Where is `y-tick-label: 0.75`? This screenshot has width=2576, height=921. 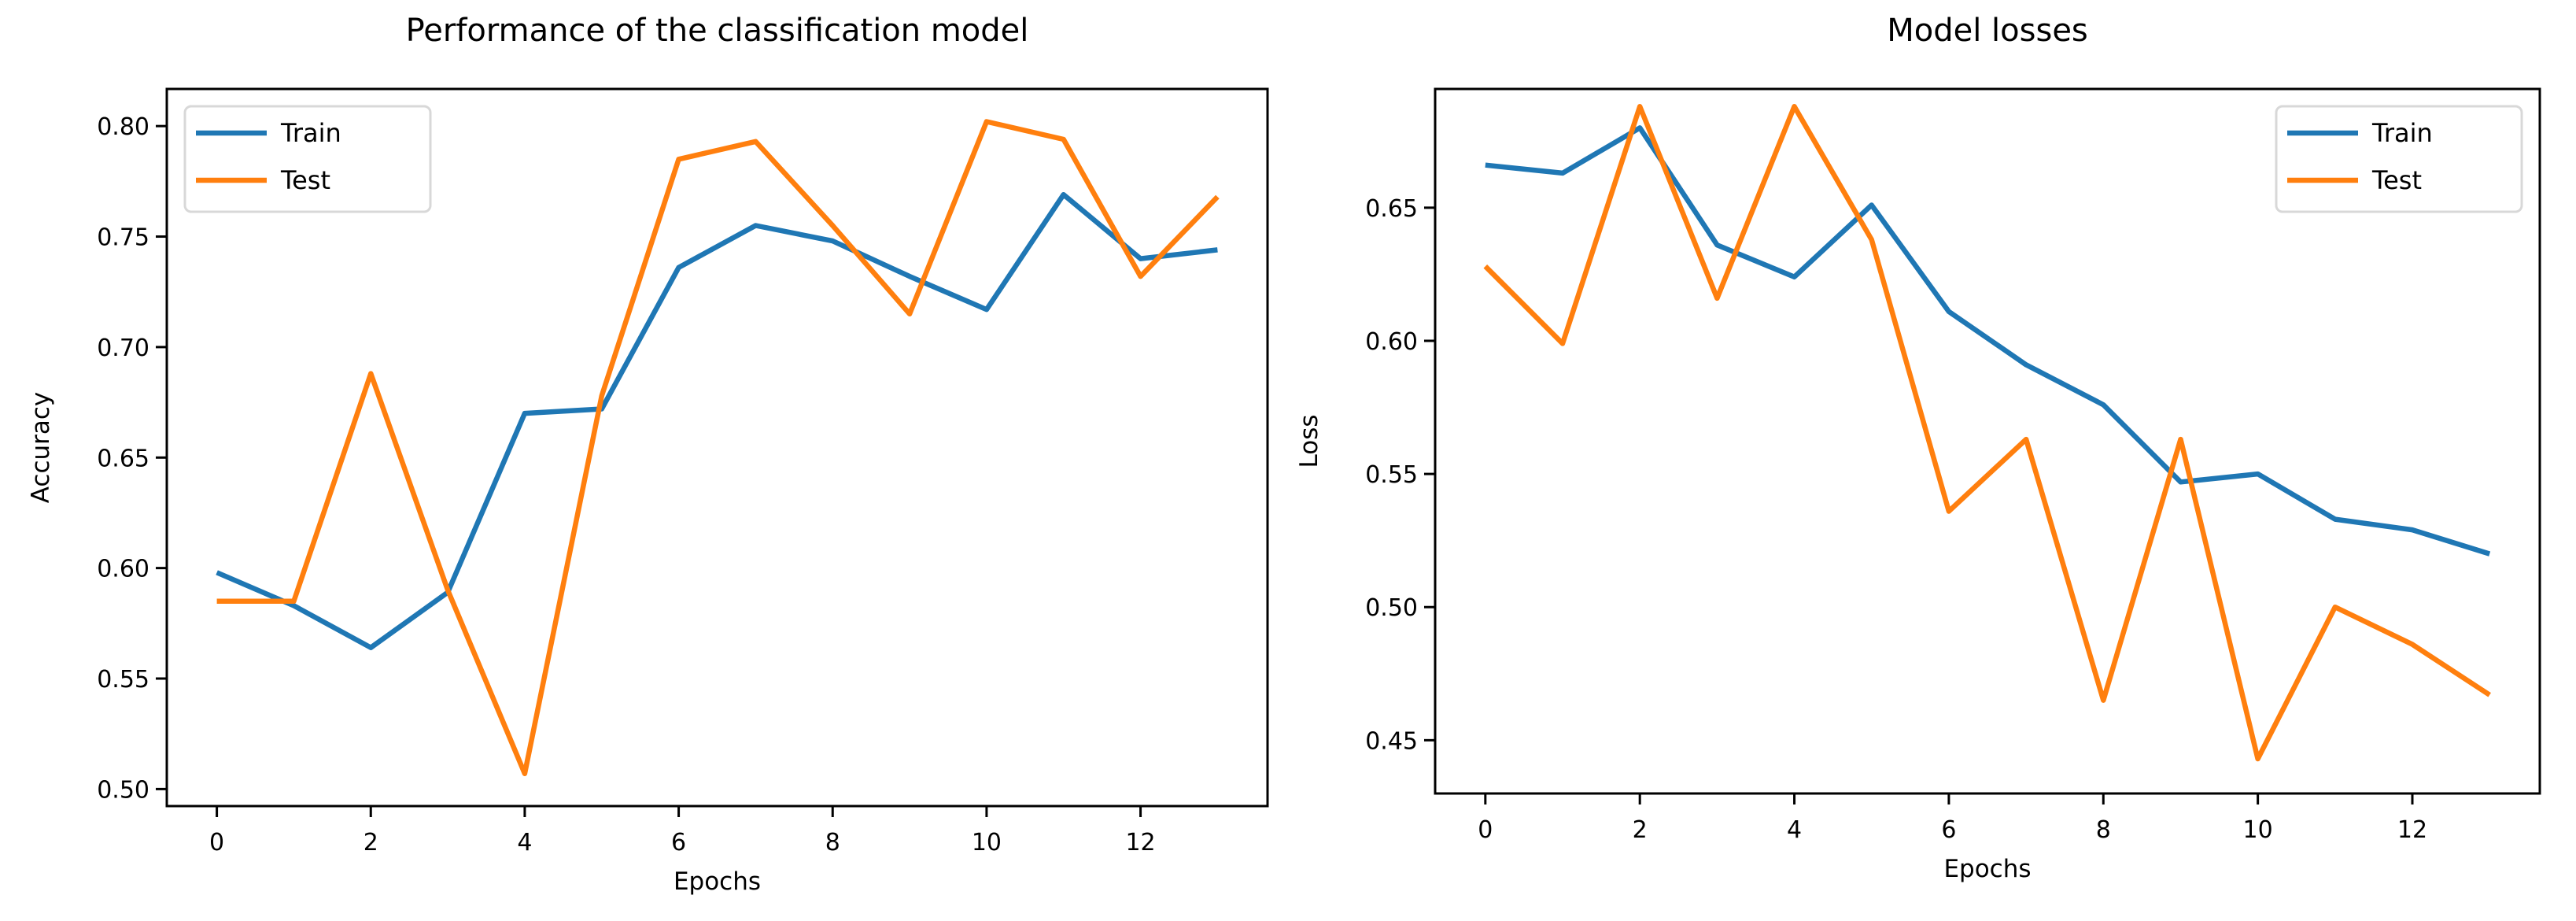 y-tick-label: 0.75 is located at coordinates (123, 238).